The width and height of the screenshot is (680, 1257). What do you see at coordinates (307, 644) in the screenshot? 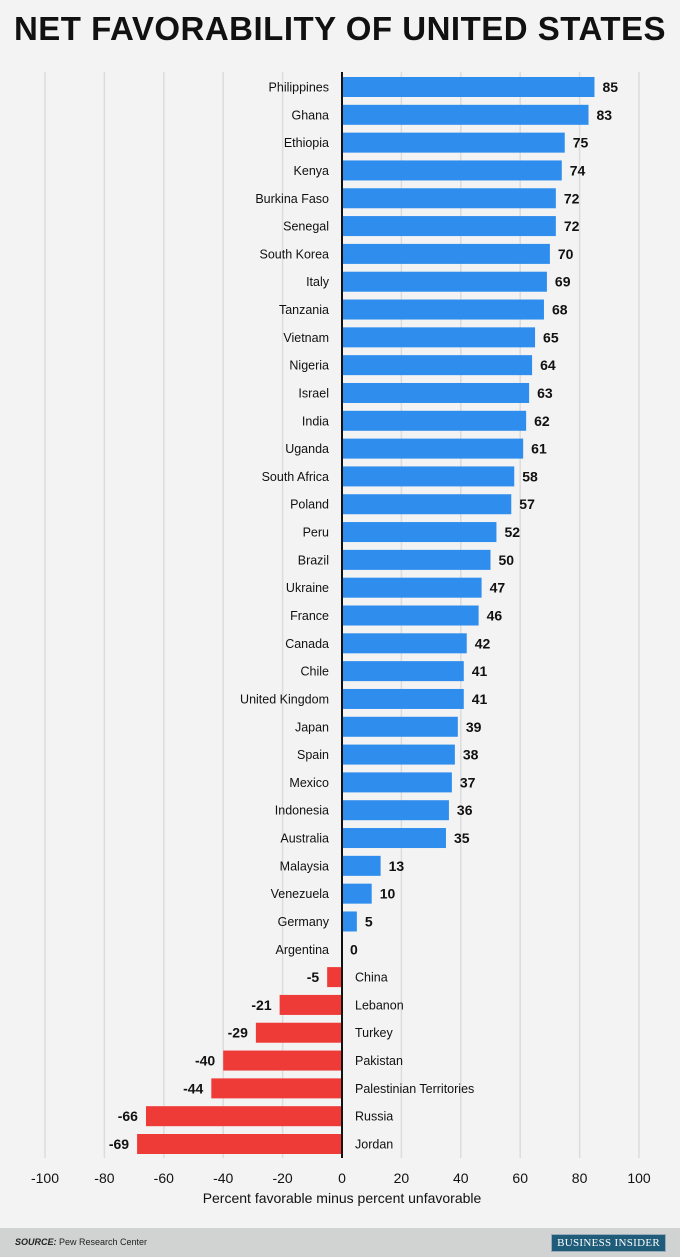
I see `category-label: Canada` at bounding box center [307, 644].